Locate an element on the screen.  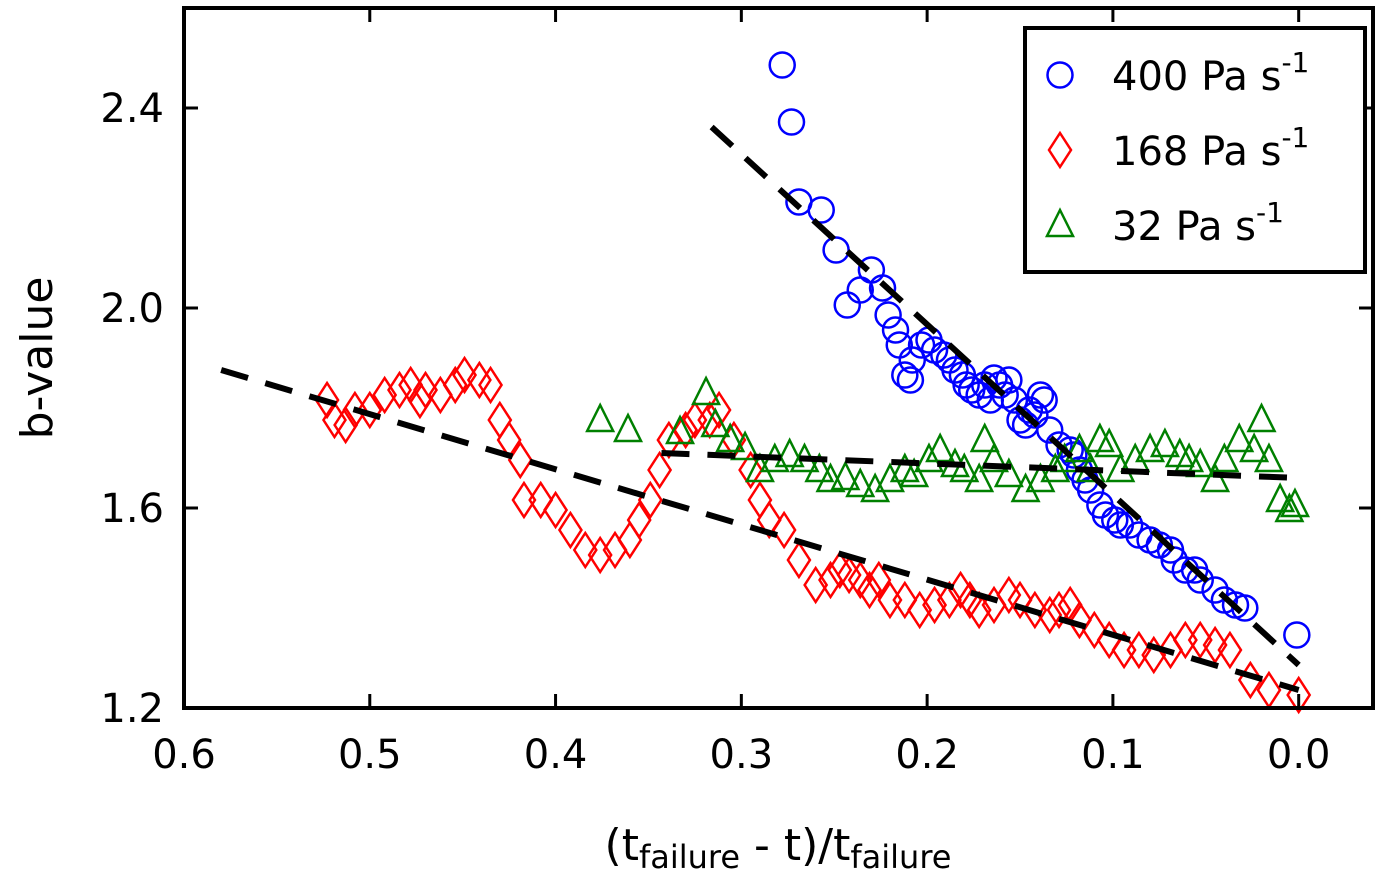
legend-label: 168 Pa s-1 is located at coordinates (1210, 148).